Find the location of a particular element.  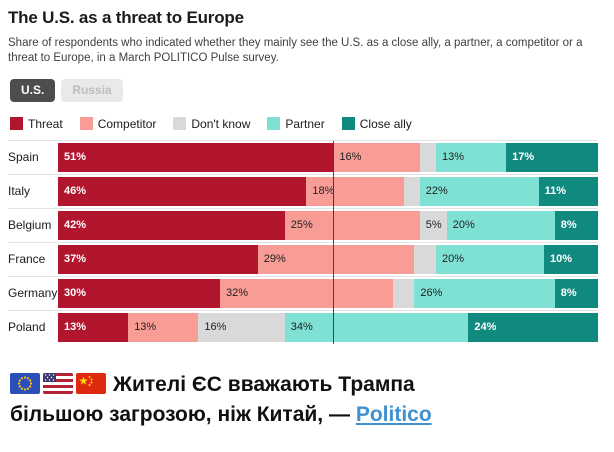

legend-swatch-close-ally is located at coordinates (348, 124).